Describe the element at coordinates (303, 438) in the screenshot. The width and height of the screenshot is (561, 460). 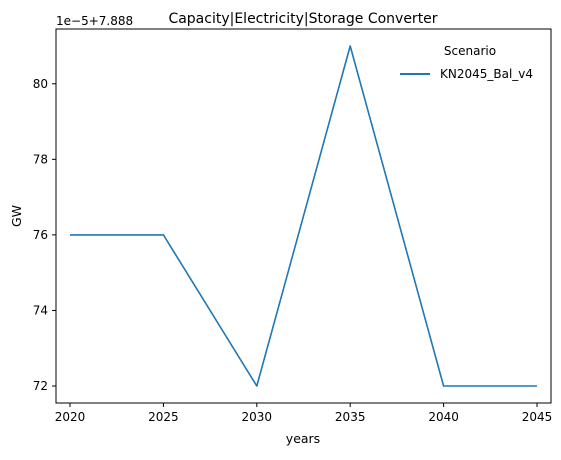
I see `x-axis-label: years` at that location.